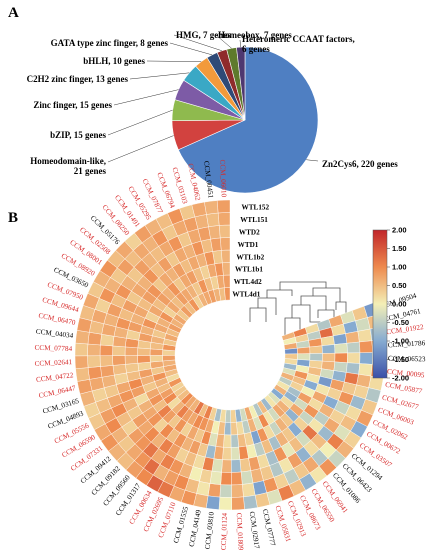 The height and width of the screenshot is (550, 431). Describe the element at coordinates (78, 135) in the screenshot. I see `pie-label: bZIP, 15 genes` at that location.